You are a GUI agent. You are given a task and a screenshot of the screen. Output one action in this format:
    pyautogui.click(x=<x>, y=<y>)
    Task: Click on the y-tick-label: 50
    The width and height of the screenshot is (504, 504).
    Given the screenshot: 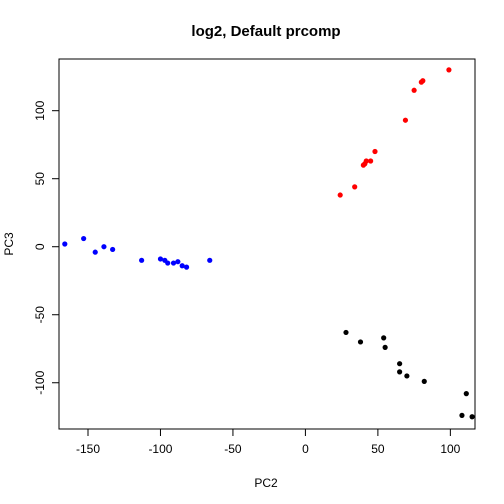 What is the action you would take?
    pyautogui.click(x=40, y=179)
    